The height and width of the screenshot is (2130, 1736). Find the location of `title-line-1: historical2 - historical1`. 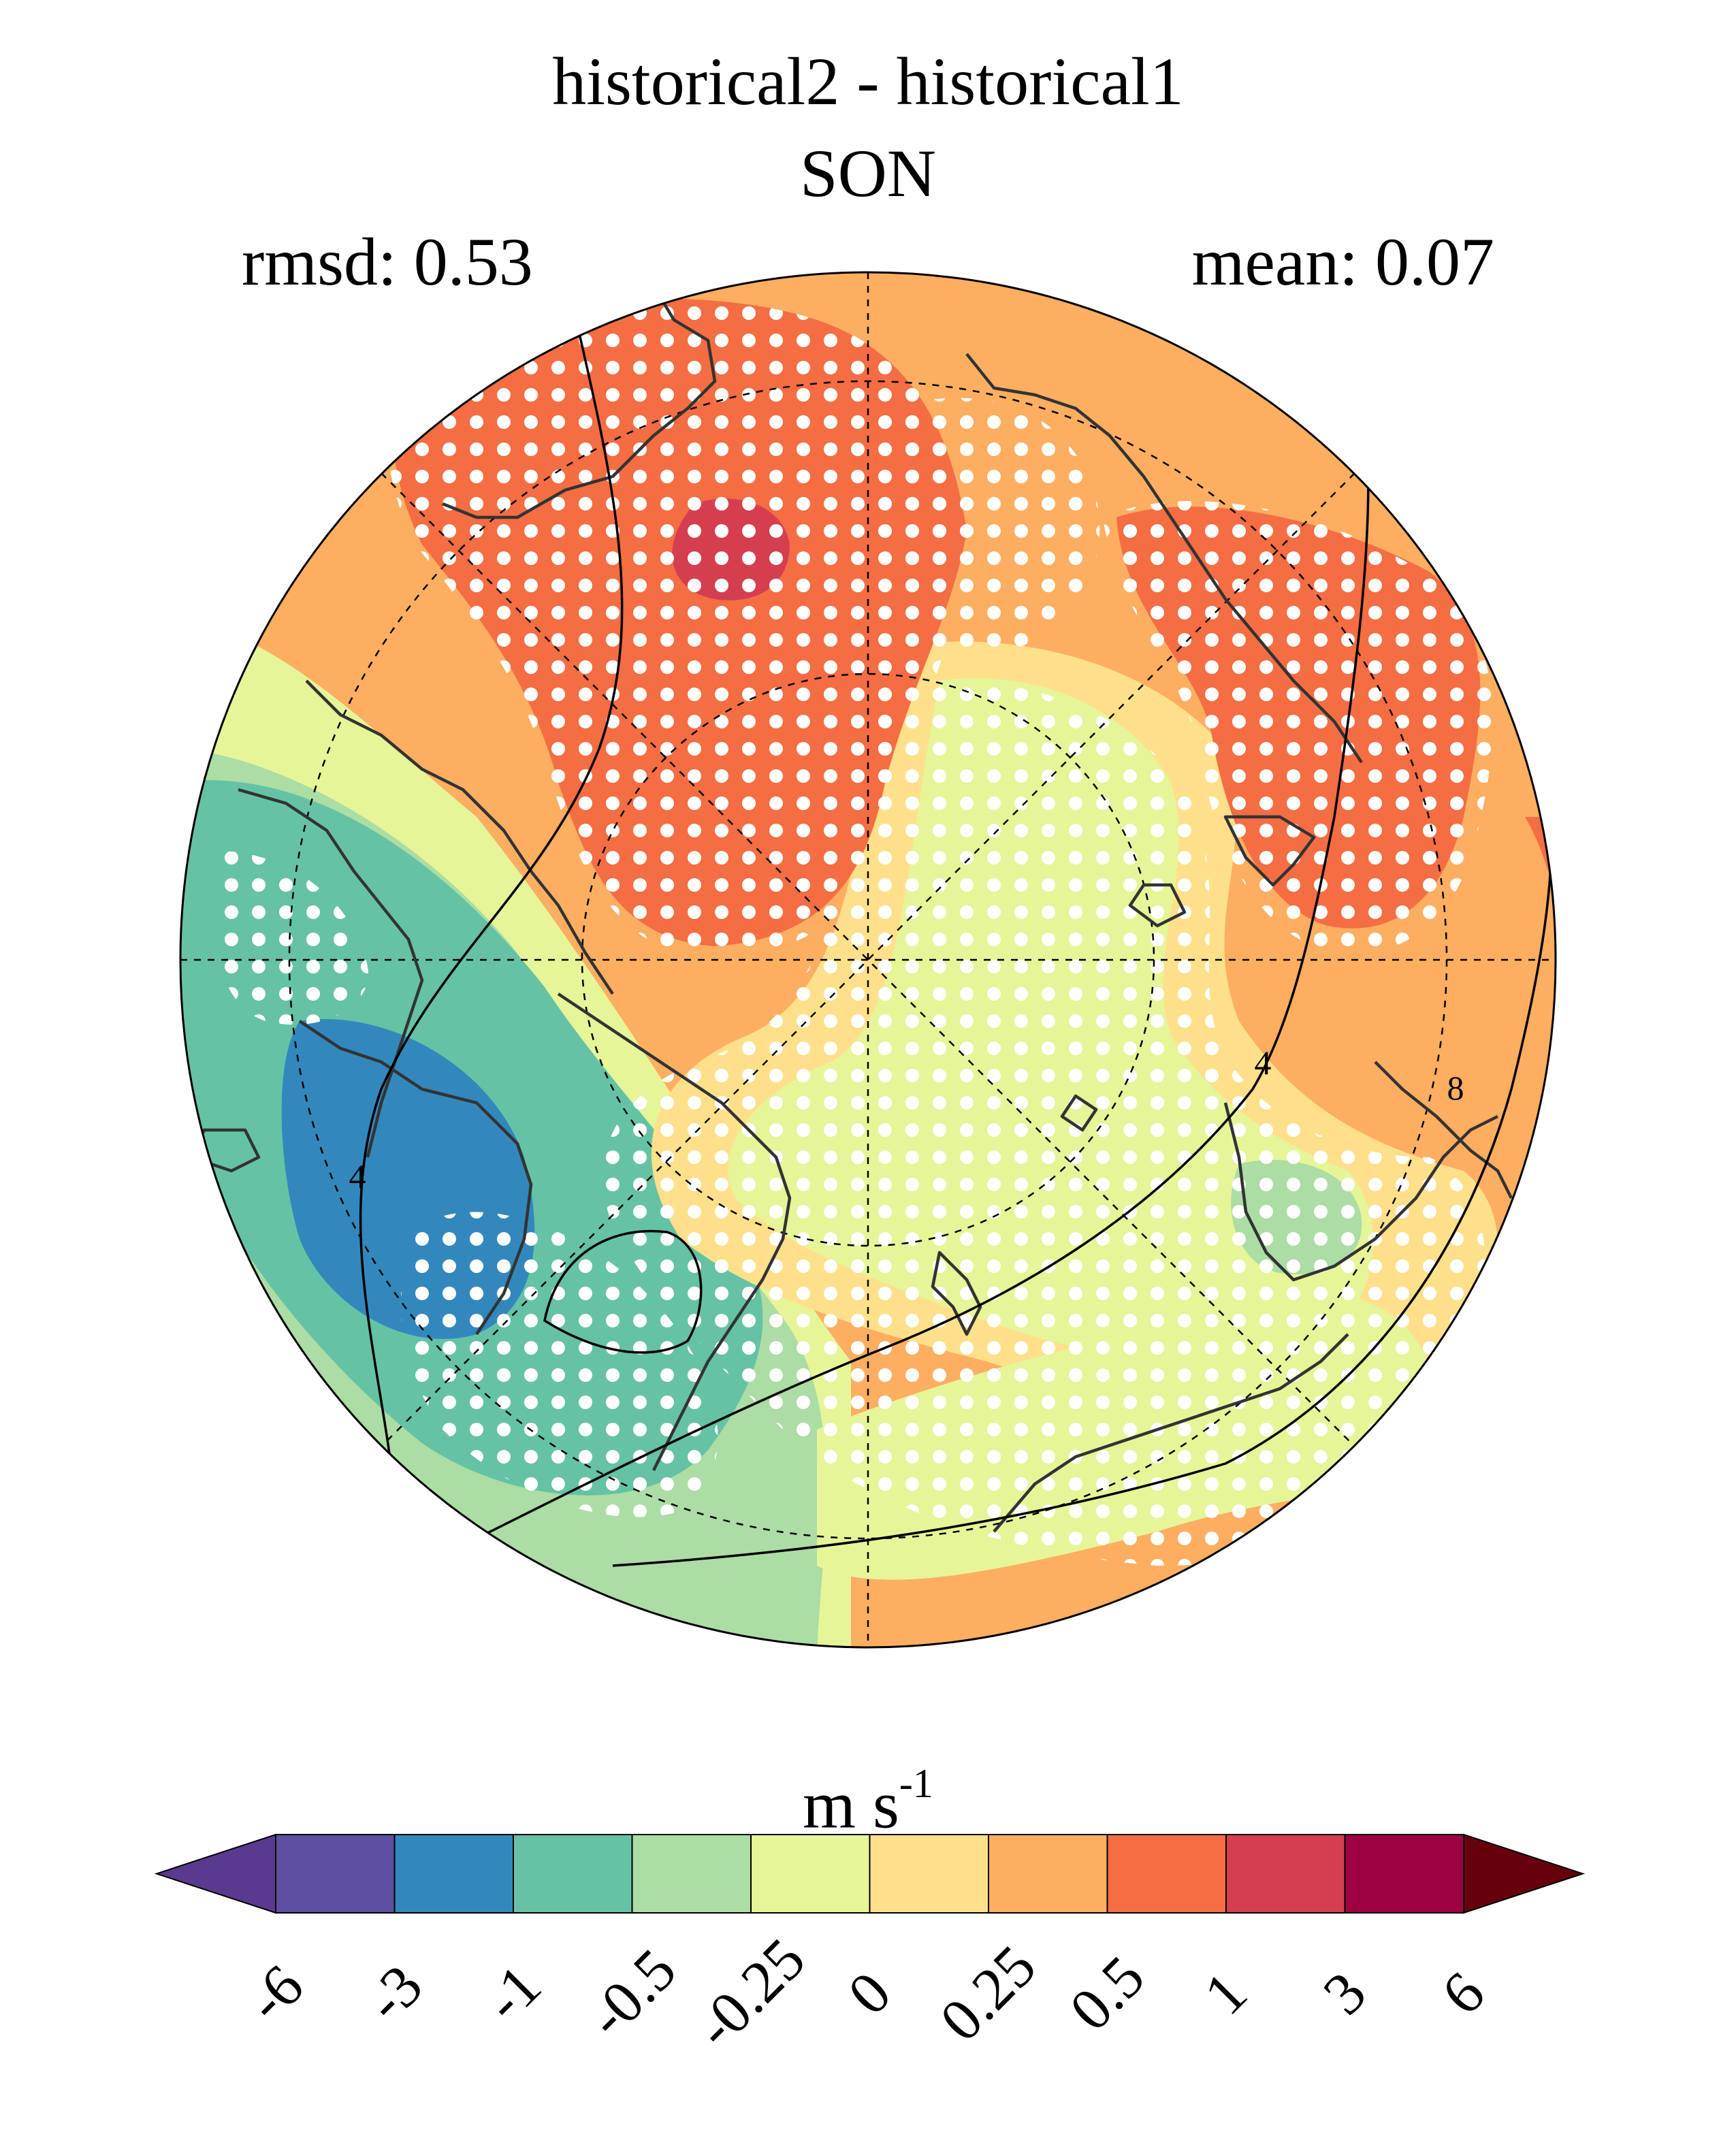

title-line-1: historical2 - historical1 is located at coordinates (868, 81).